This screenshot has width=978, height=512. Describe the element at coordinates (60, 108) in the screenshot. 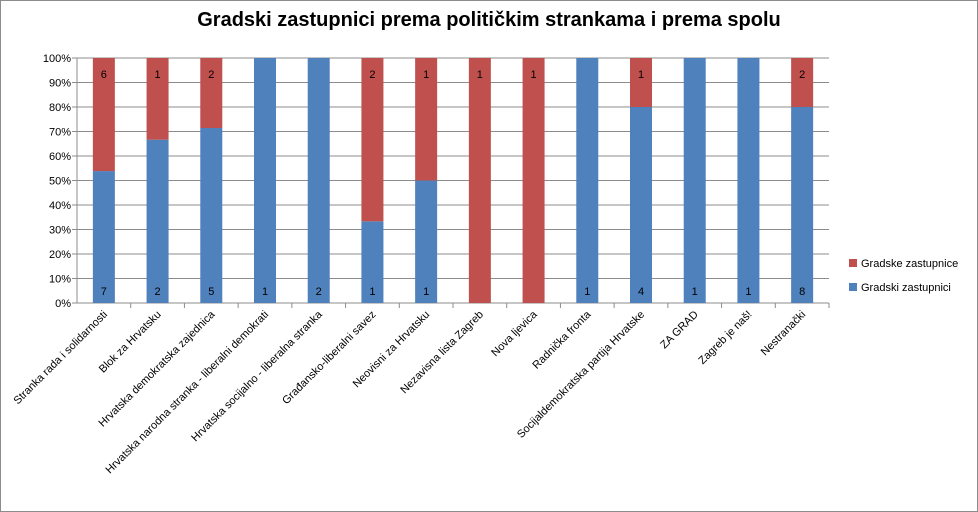

I see `y-tick-label: 80%` at that location.